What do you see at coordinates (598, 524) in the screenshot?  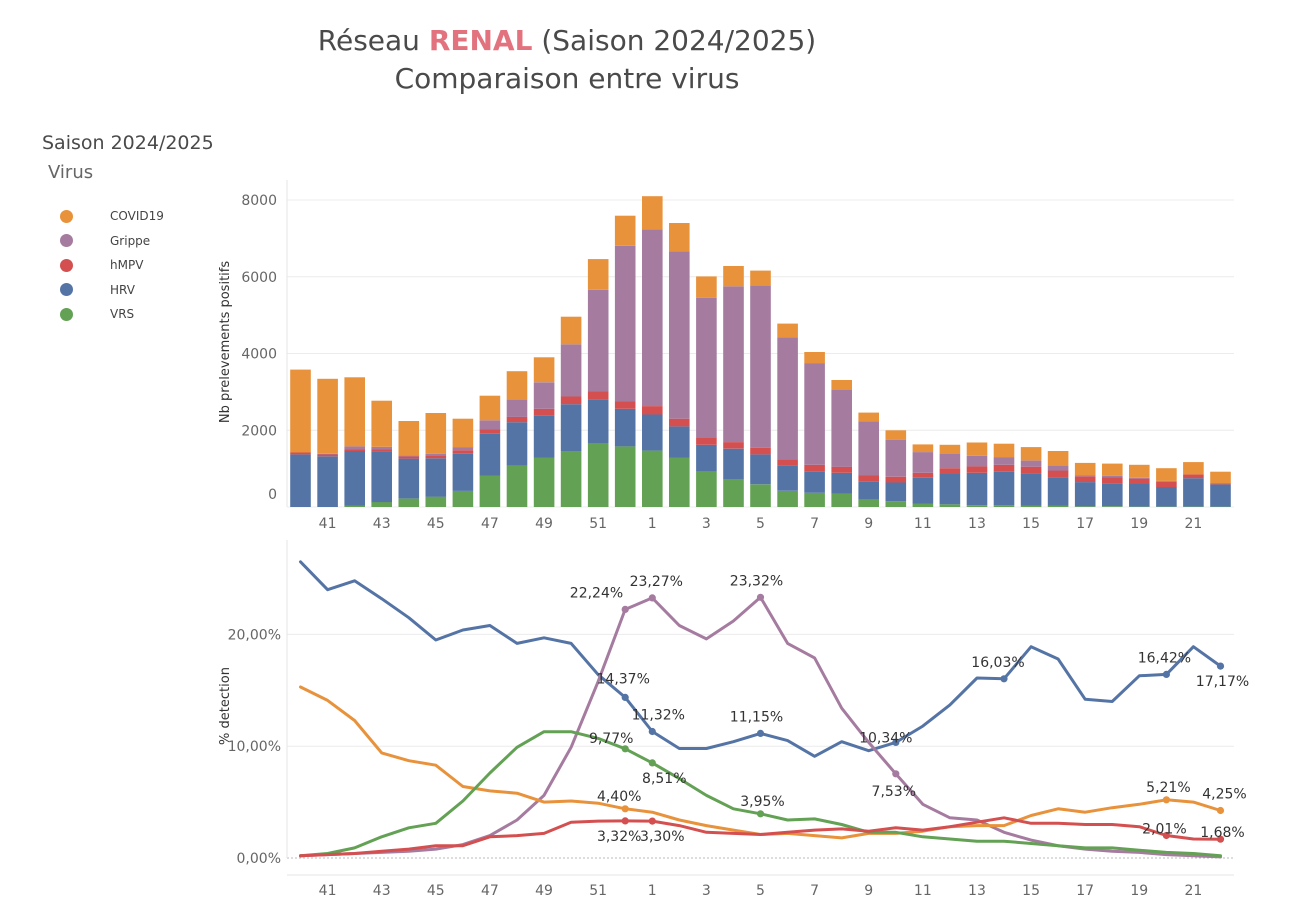 I see `bar-x-tick-label: 51` at bounding box center [598, 524].